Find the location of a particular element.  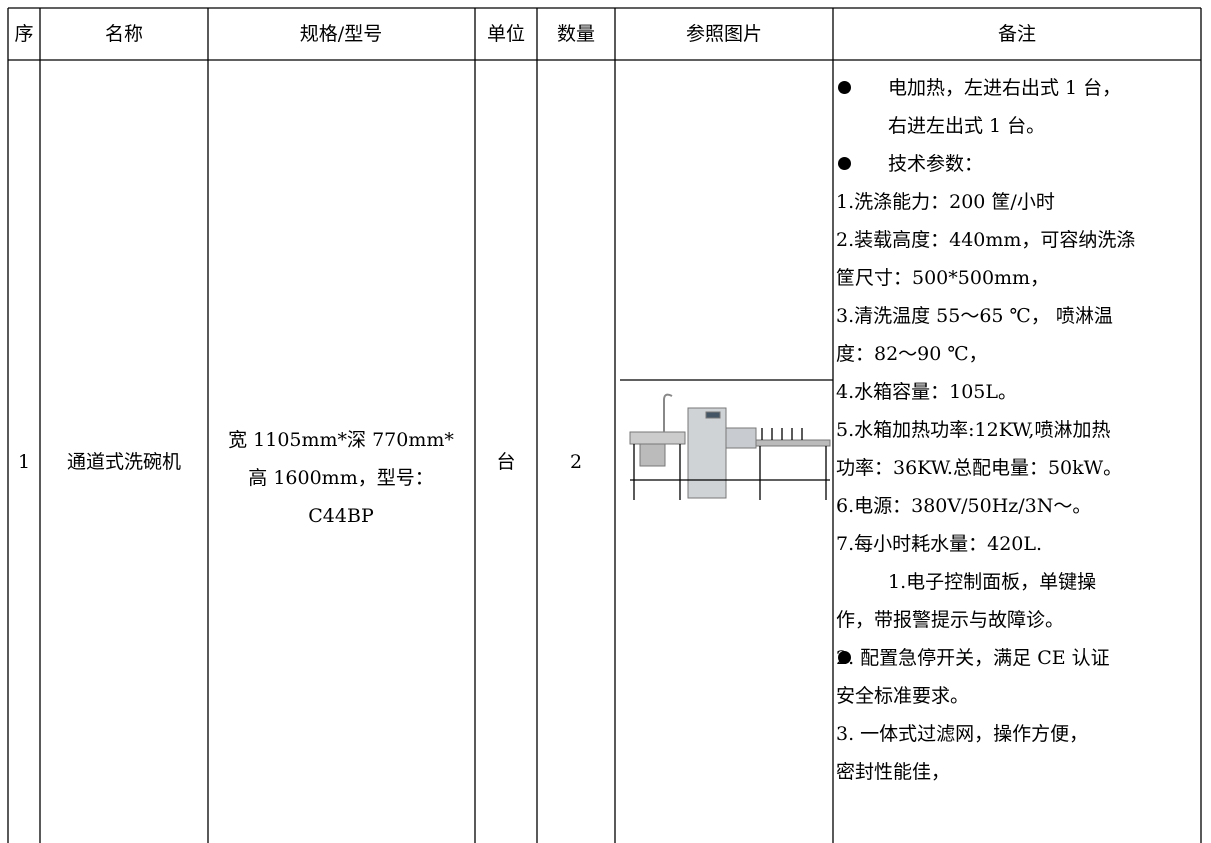

remark-line: 7.每小时耗水量：420L. is located at coordinates (939, 544).